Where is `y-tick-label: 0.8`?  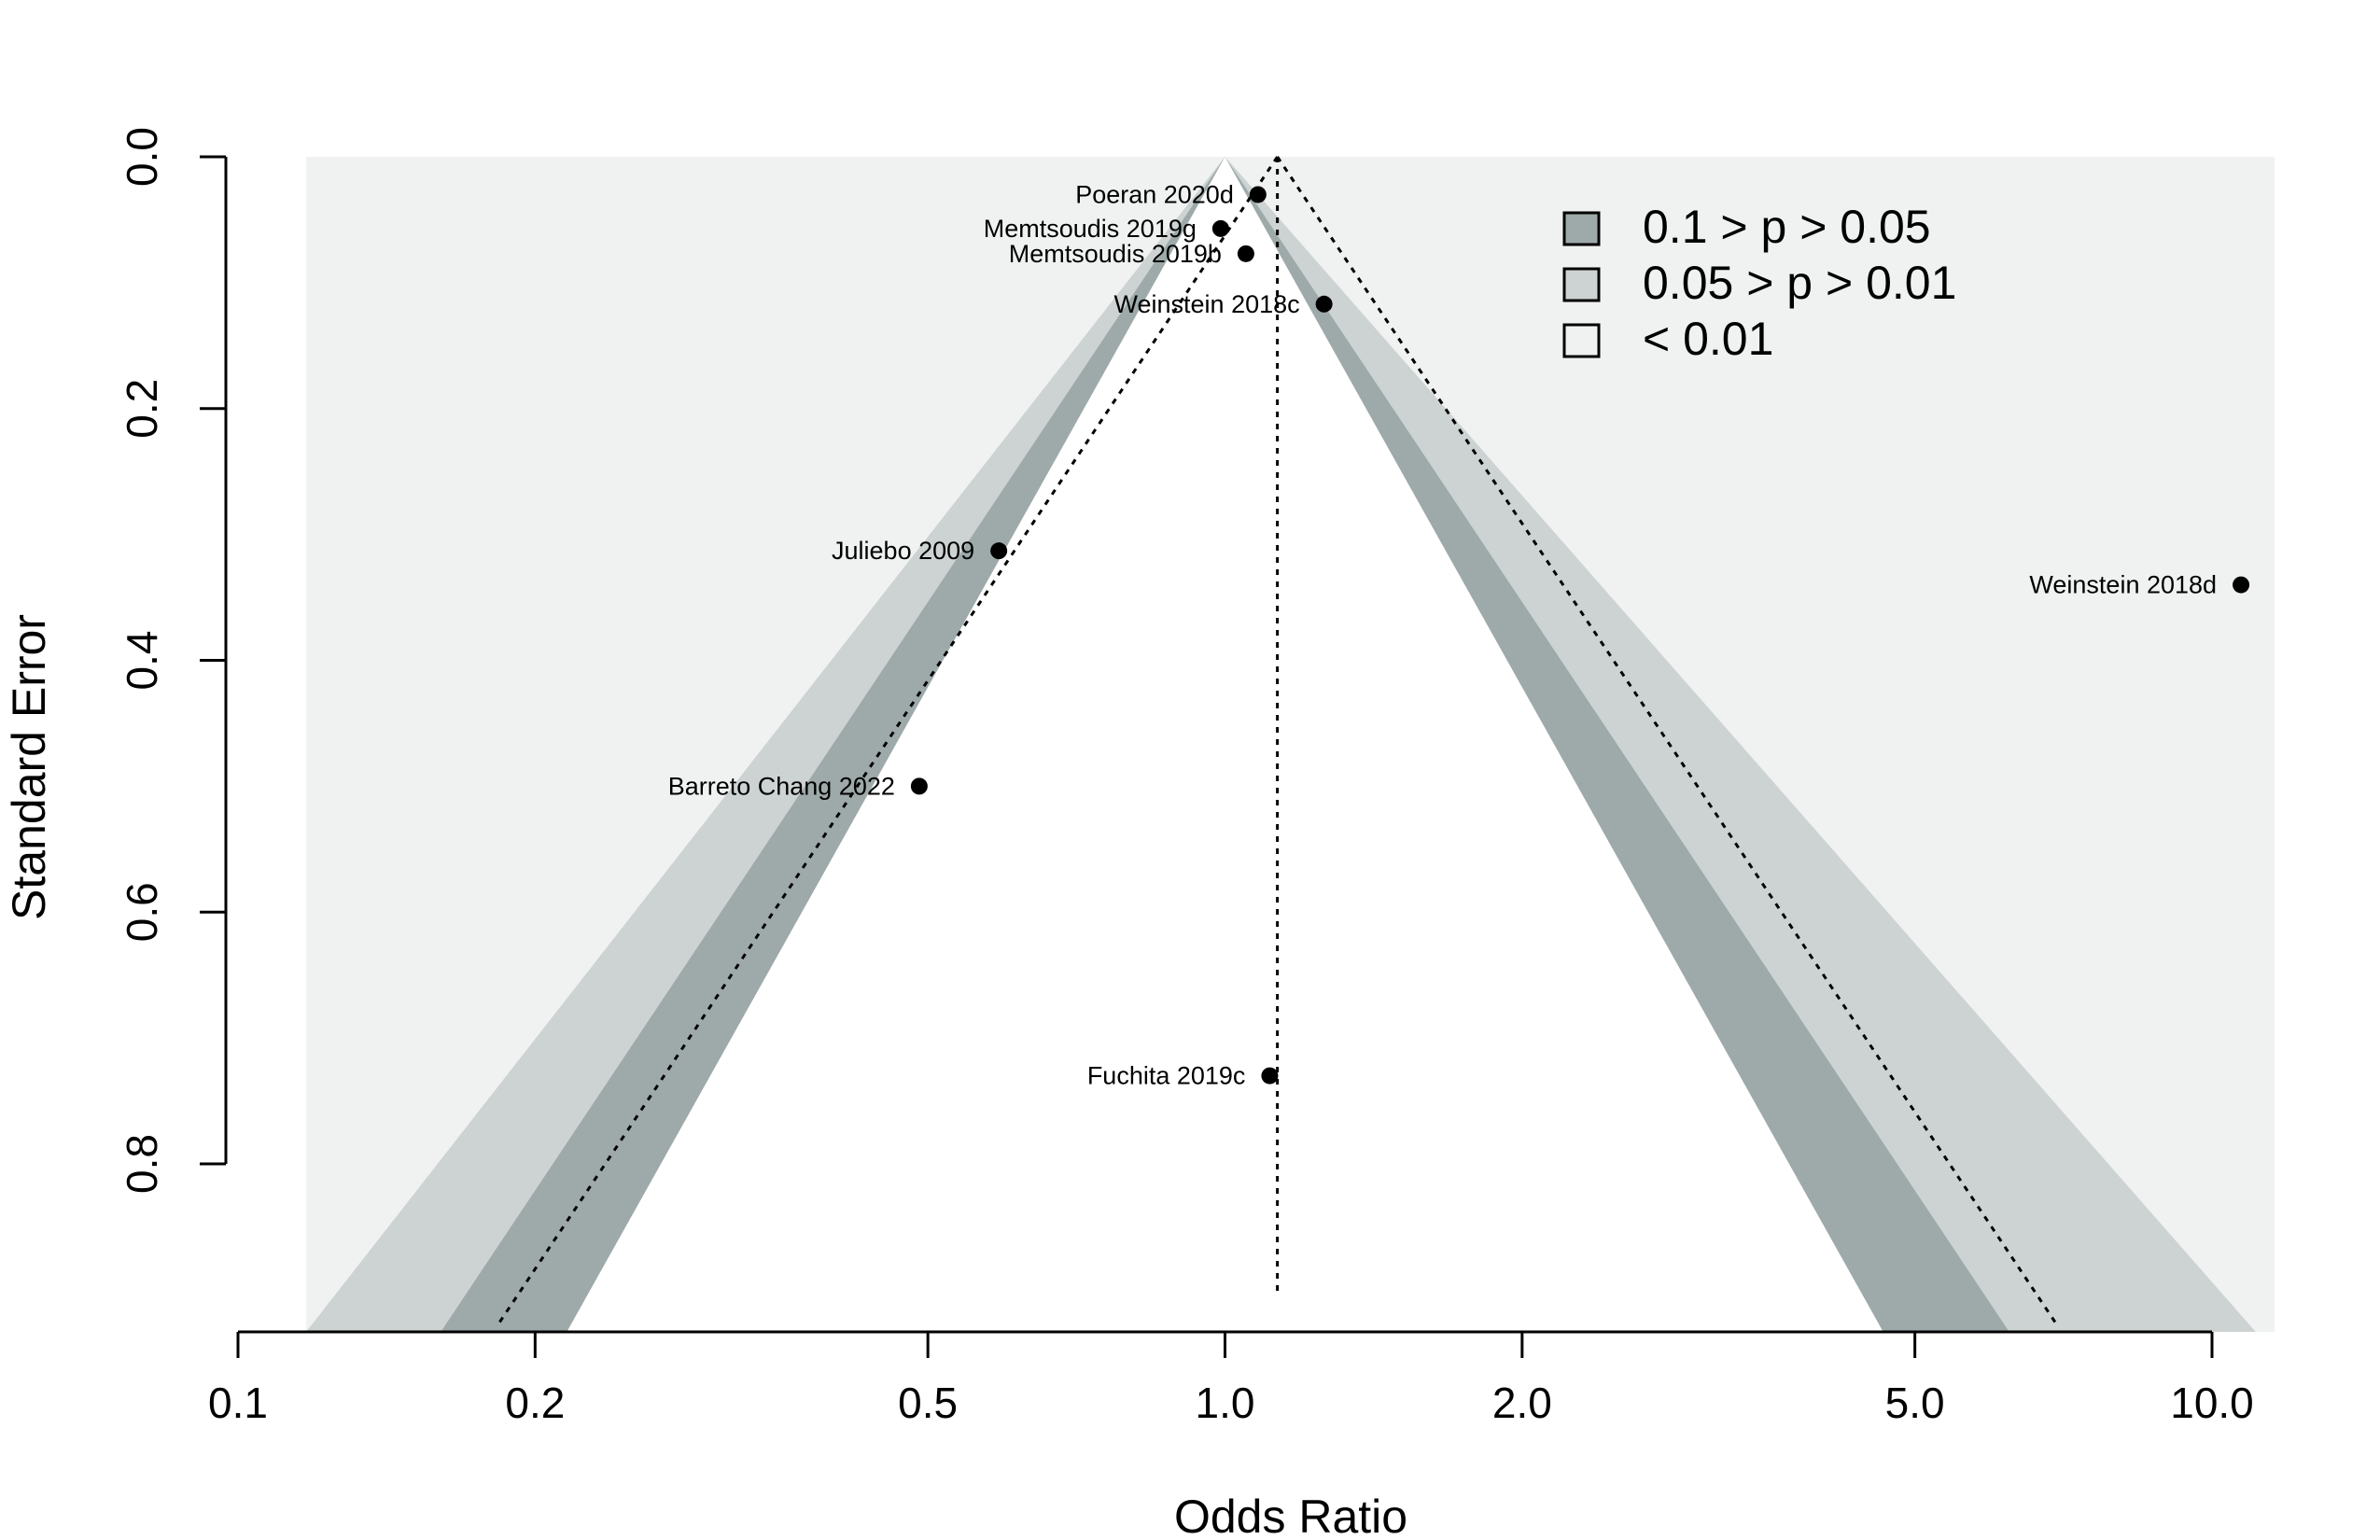
y-tick-label: 0.8 is located at coordinates (142, 1164).